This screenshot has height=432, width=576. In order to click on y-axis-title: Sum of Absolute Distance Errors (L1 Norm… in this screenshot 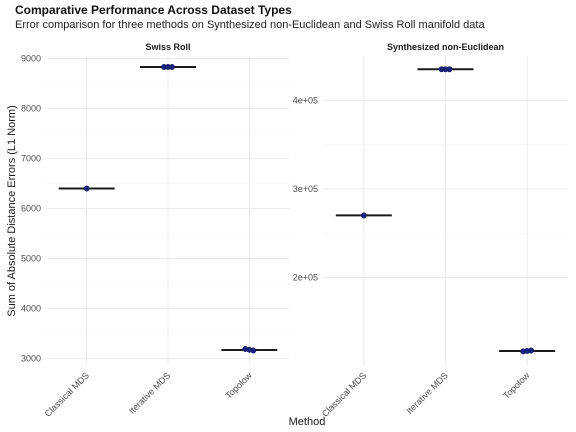, I will do `click(12, 211)`.